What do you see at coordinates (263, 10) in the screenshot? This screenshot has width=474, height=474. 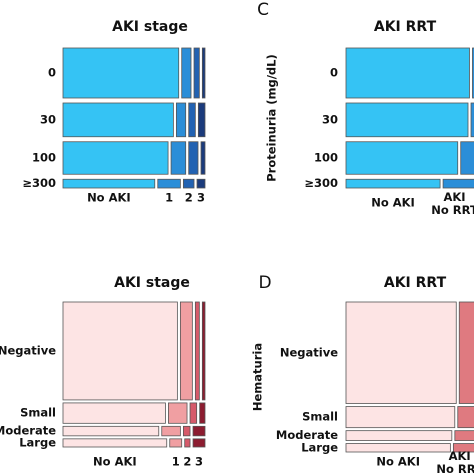 I see `panel-label: C` at bounding box center [263, 10].